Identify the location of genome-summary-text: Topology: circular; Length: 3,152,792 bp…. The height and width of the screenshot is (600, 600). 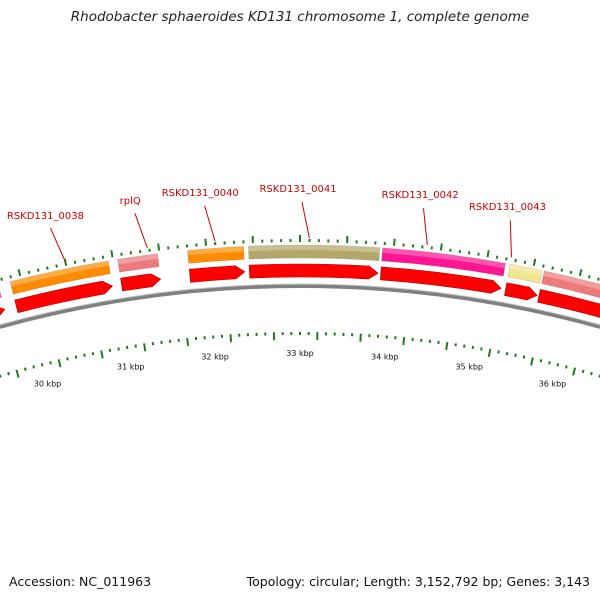
(418, 581).